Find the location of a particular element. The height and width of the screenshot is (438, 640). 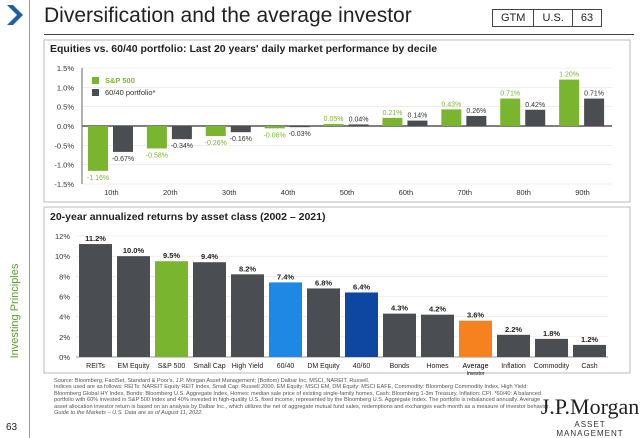

x-tick-label: 20th is located at coordinates (170, 192).